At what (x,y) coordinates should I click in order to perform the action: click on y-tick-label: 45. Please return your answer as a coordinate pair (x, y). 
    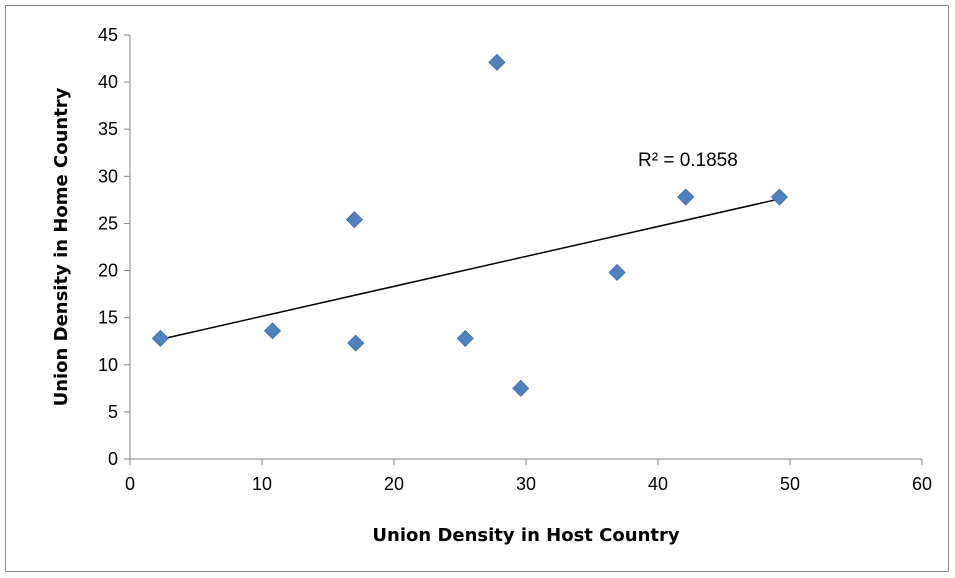
    Looking at the image, I should click on (108, 35).